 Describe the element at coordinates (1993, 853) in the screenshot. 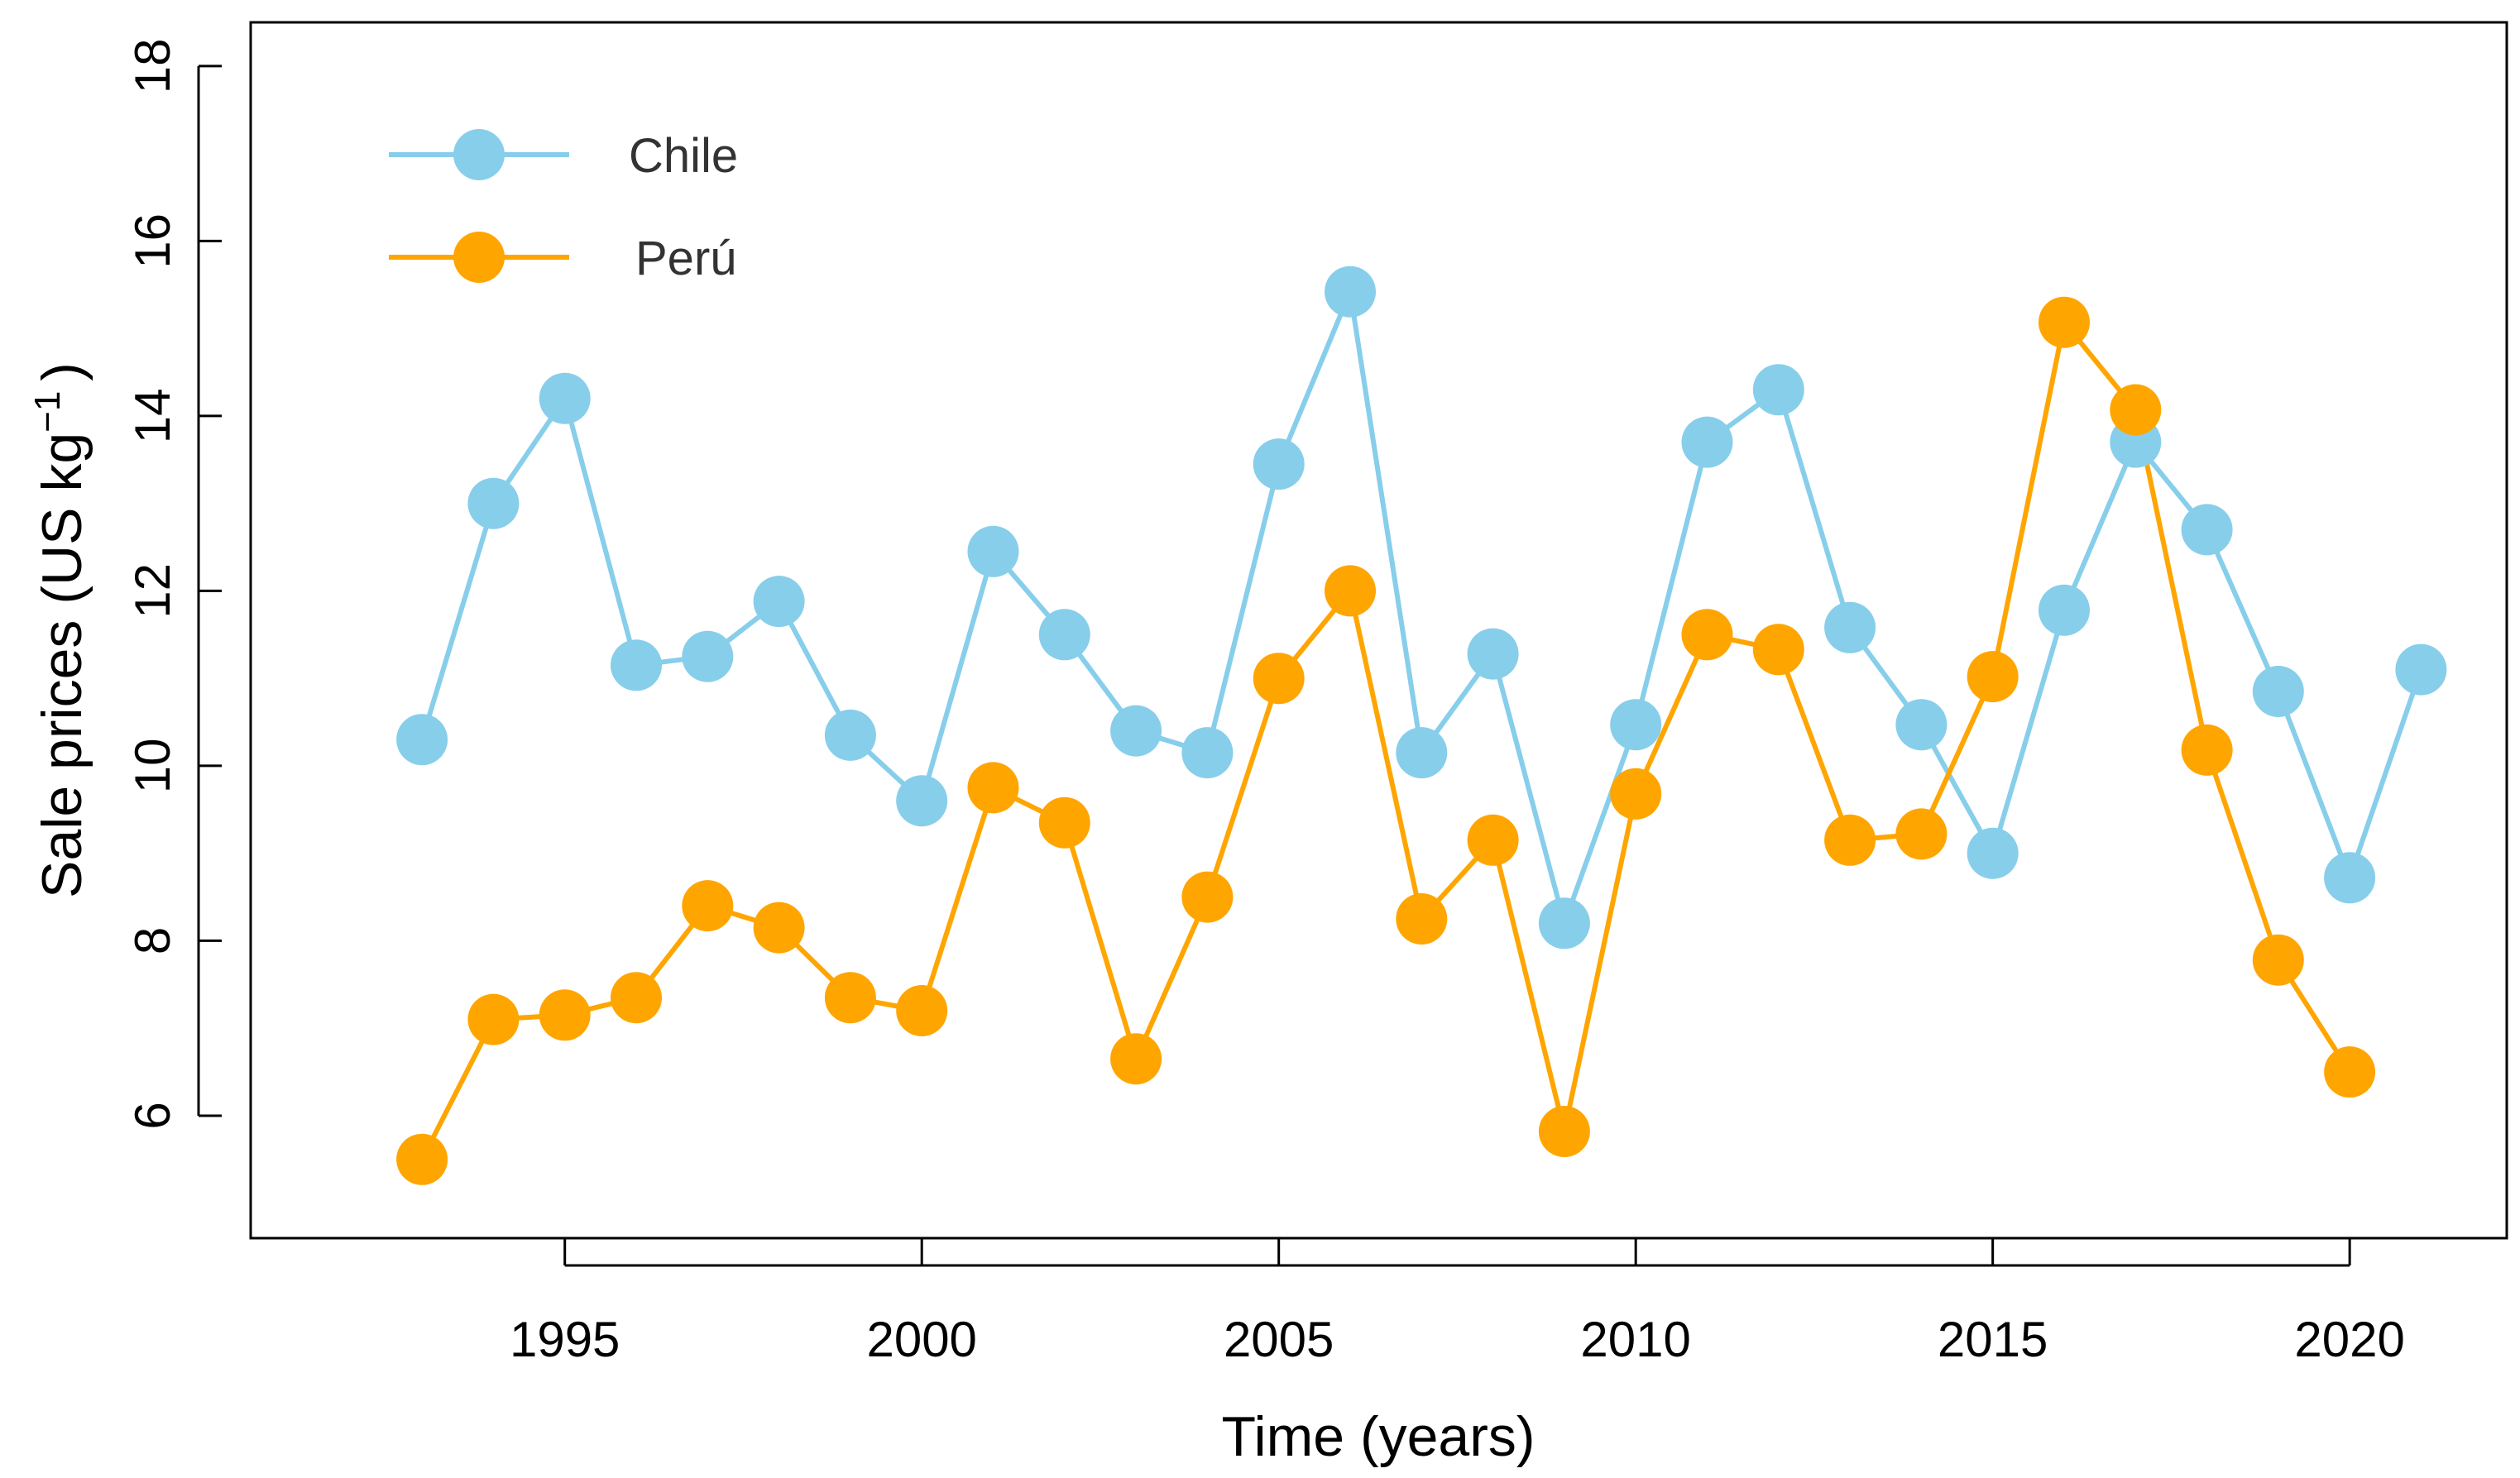

I see `data-point-chile-2015` at that location.